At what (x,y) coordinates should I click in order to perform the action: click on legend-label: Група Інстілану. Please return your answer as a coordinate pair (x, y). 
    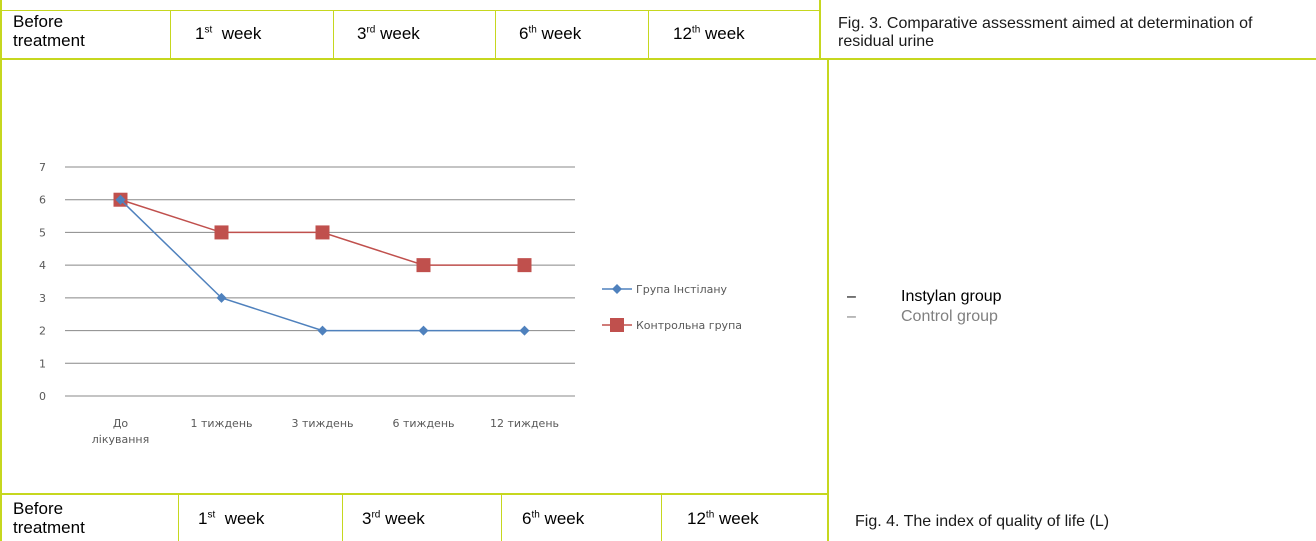
    Looking at the image, I should click on (682, 289).